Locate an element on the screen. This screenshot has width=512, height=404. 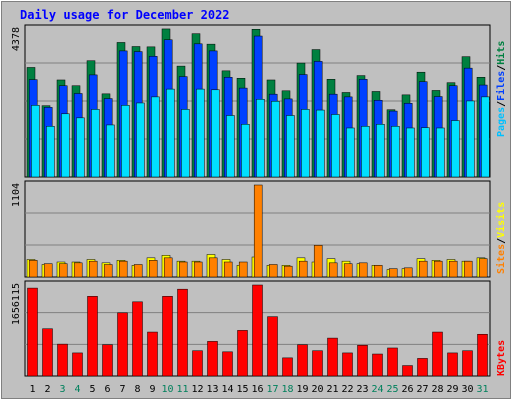
x-label-day-16: 16 is located at coordinates (257, 389).